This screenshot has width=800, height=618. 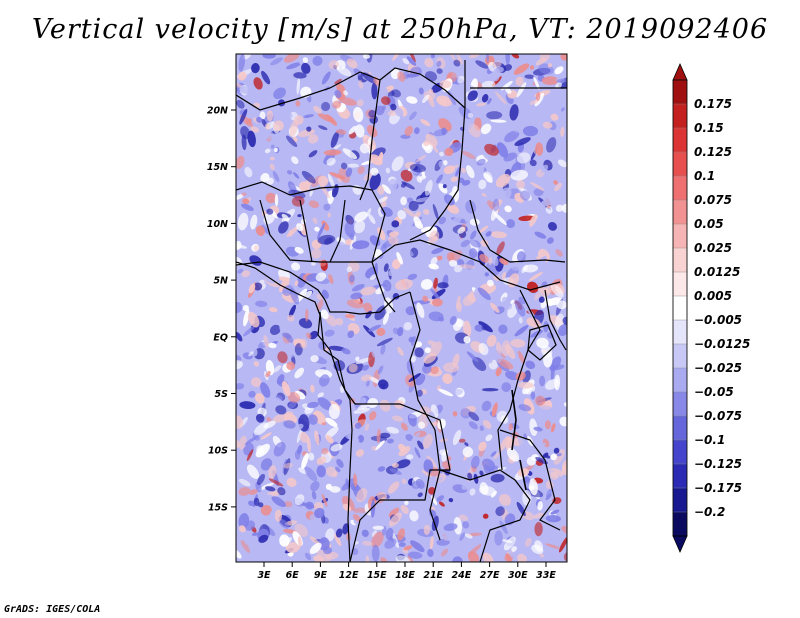 I want to click on lon-tick-label: 15E, so click(x=377, y=575).